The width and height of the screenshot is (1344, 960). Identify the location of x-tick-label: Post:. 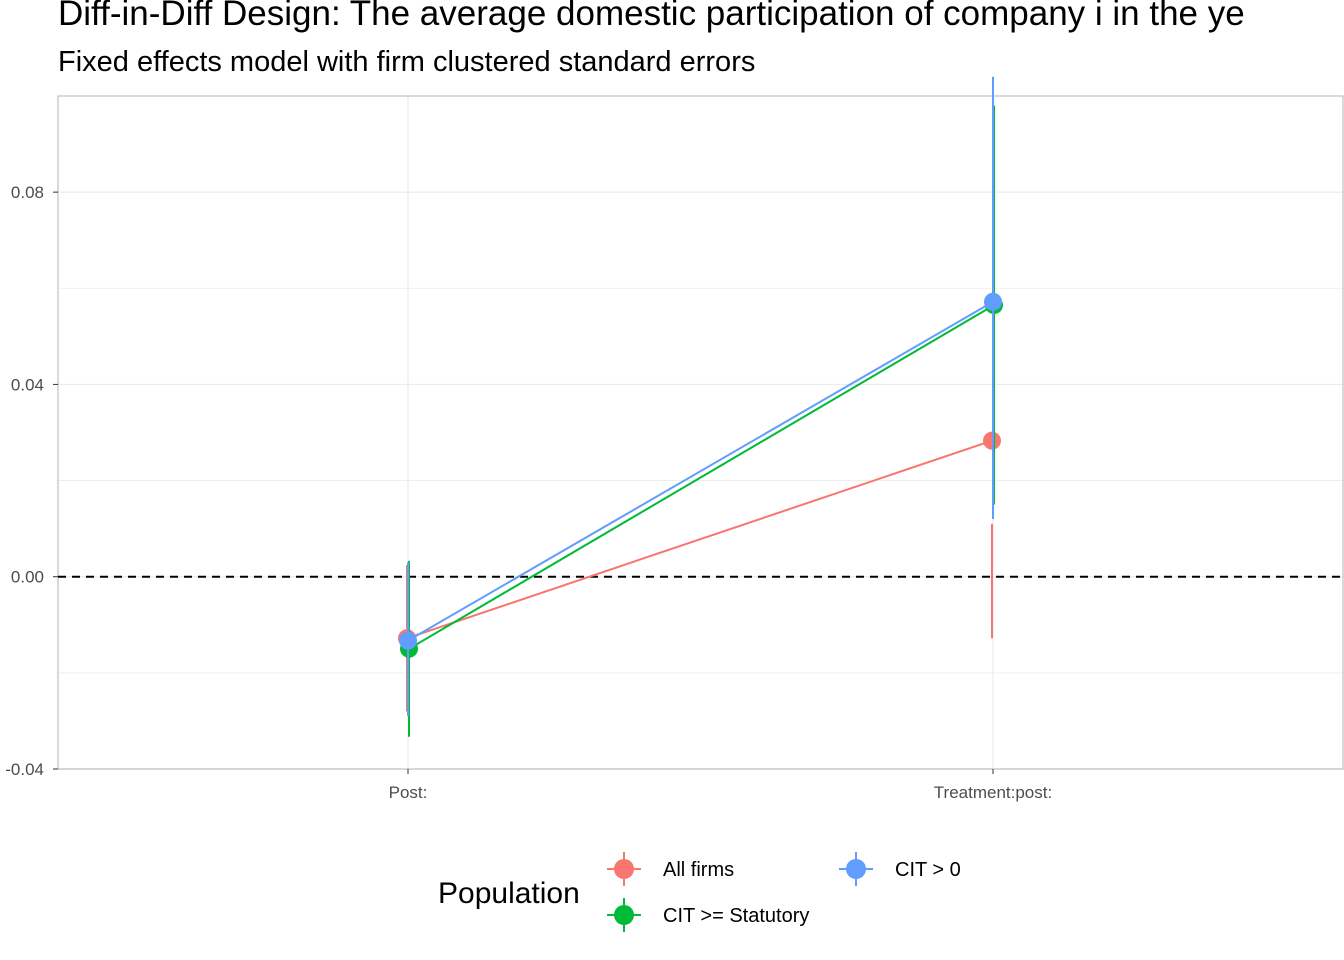
(408, 792).